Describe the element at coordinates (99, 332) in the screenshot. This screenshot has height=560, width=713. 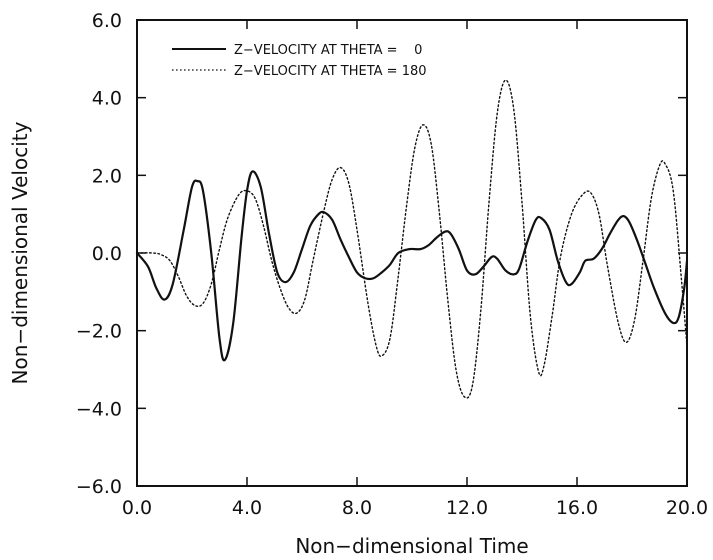
I see `y-tick-label-2: −2.0` at that location.